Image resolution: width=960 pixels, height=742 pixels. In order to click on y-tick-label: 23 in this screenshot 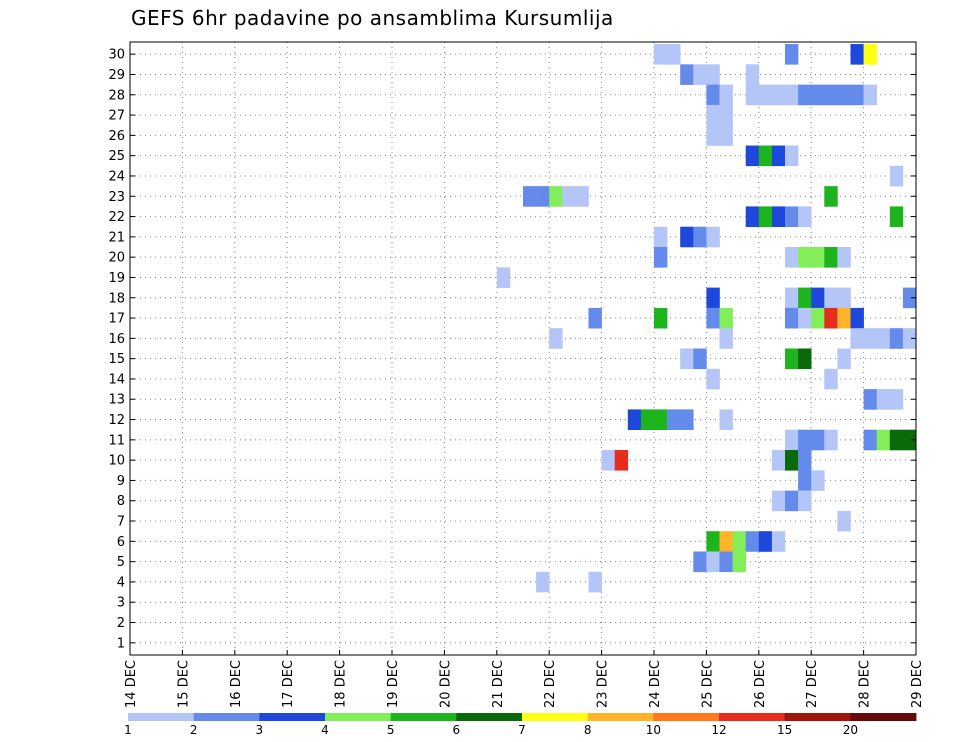, I will do `click(116, 197)`.